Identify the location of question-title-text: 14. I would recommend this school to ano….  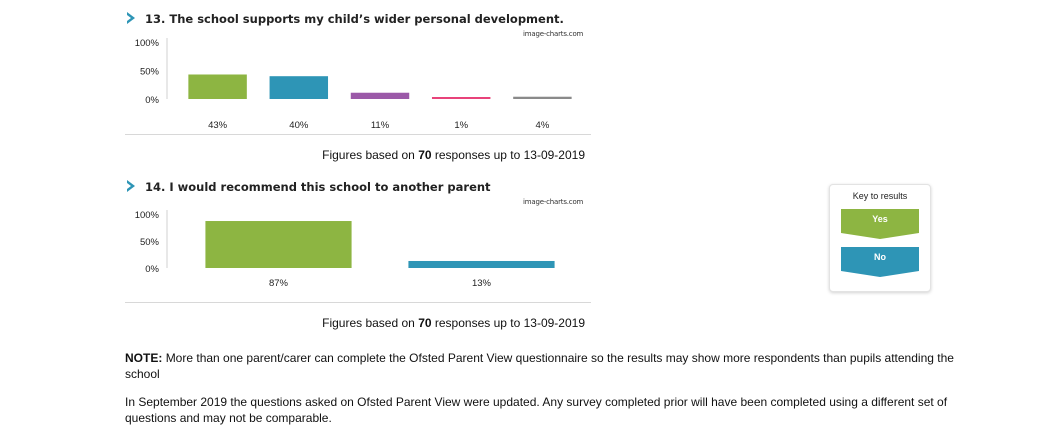
(318, 187).